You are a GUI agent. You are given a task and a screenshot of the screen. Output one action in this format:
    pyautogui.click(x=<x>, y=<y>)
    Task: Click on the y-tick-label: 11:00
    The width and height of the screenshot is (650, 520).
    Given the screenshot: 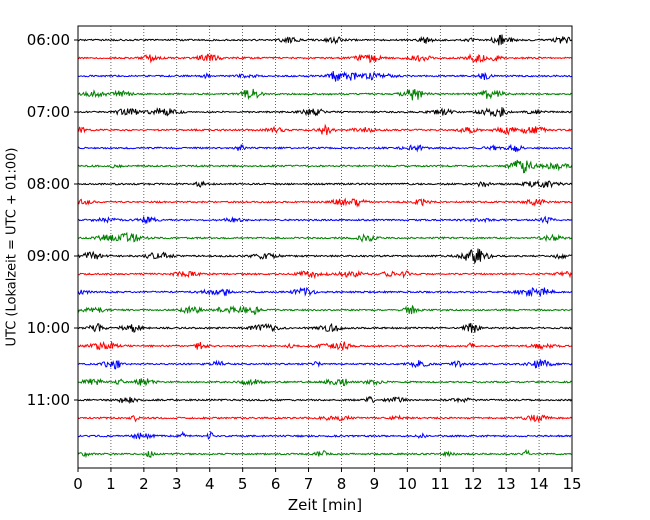 What is the action you would take?
    pyautogui.click(x=48, y=400)
    